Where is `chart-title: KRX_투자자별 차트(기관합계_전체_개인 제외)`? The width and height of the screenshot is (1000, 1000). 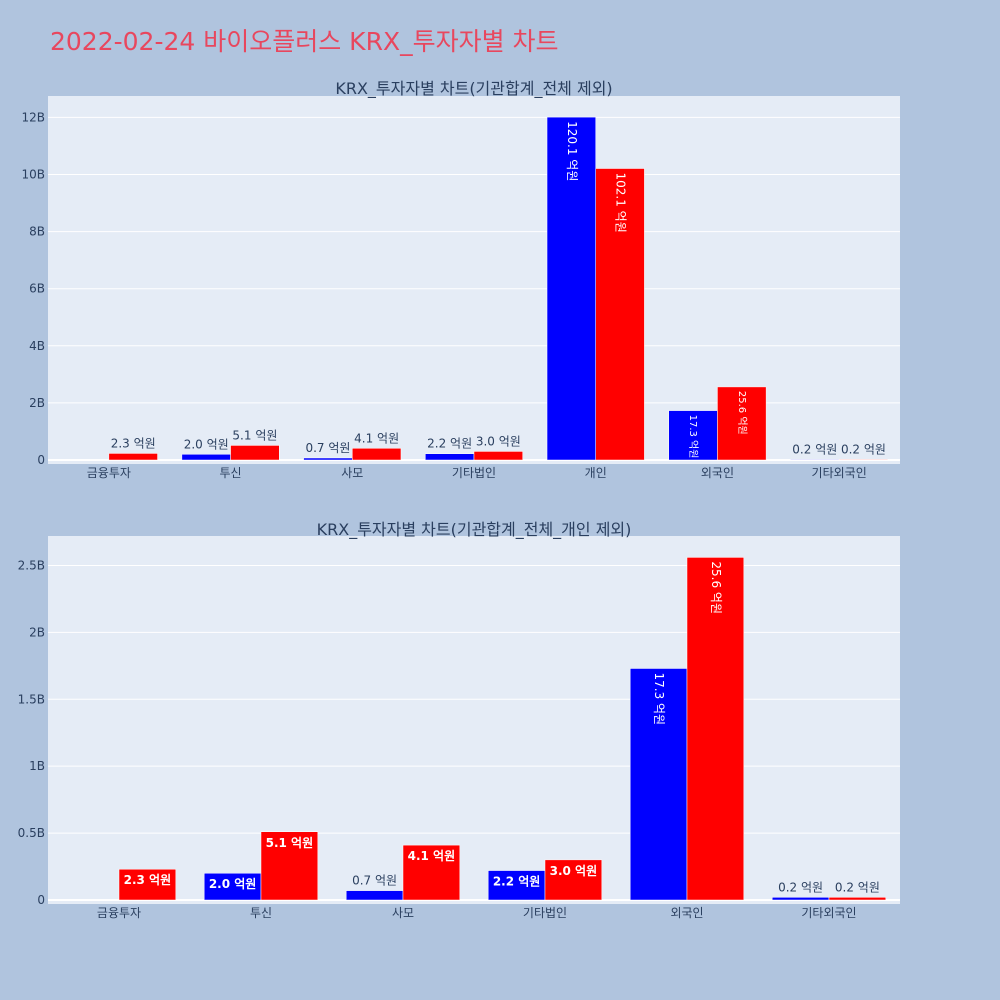 chart-title: KRX_투자자별 차트(기관합계_전체_개인 제외) is located at coordinates (474, 530).